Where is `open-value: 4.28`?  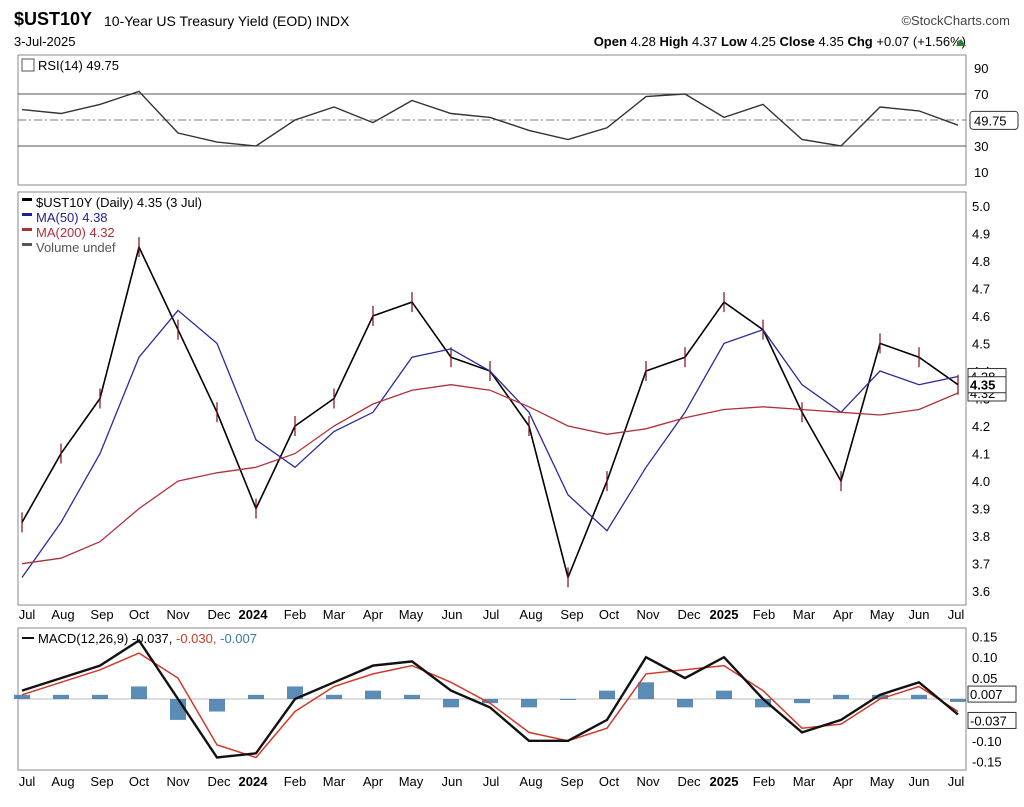
open-value: 4.28 is located at coordinates (643, 41).